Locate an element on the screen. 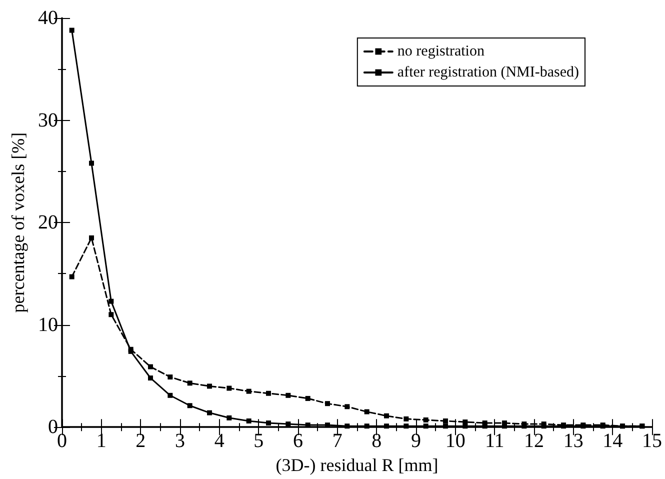 This screenshot has height=479, width=665. x-tick-label: 10 is located at coordinates (455, 441).